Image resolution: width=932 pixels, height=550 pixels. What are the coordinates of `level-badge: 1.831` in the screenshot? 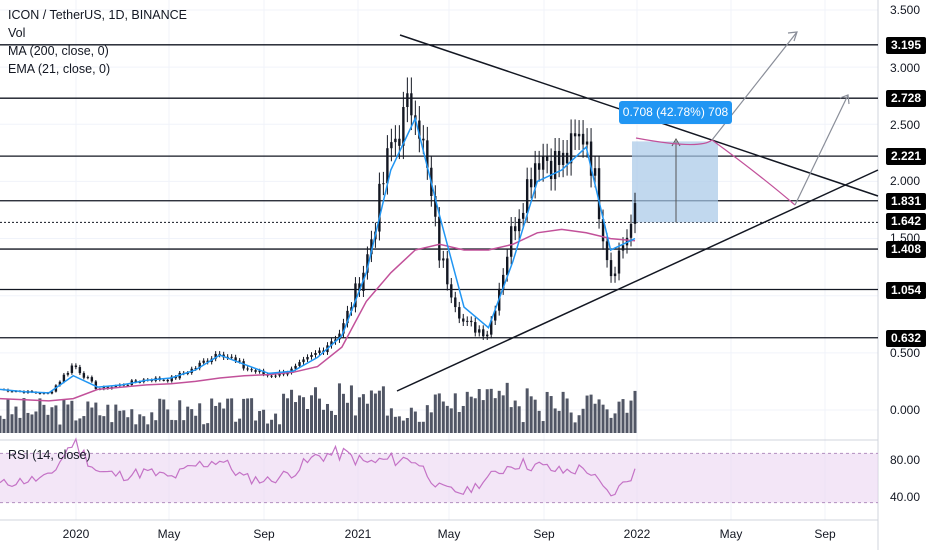 It's located at (905, 201).